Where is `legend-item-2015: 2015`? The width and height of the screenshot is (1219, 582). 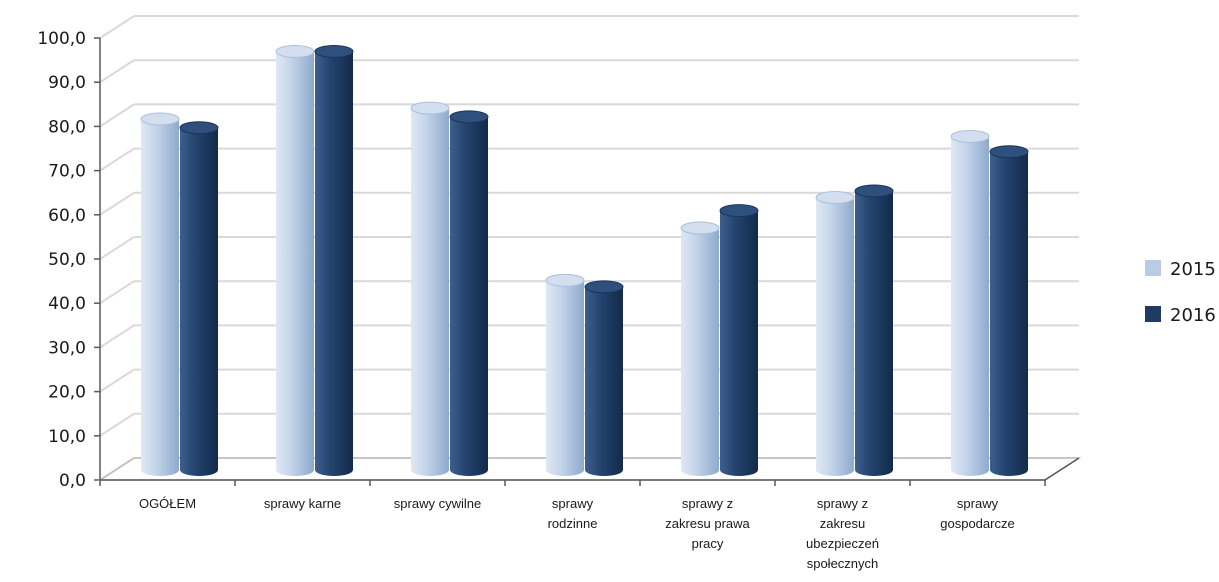 legend-item-2015: 2015 is located at coordinates (1180, 269).